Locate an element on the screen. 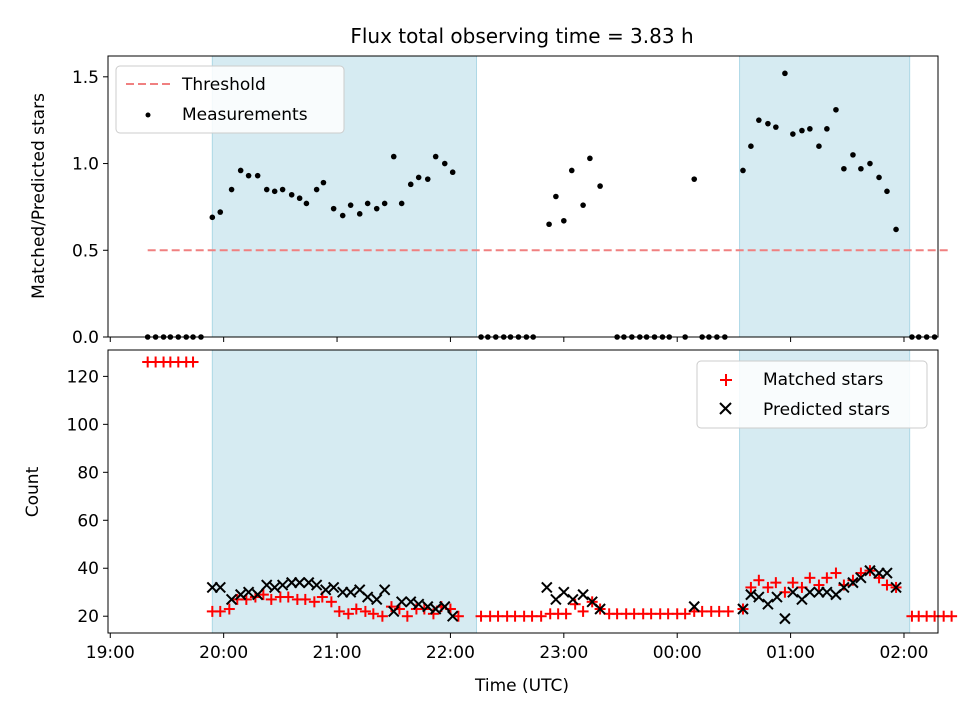 The height and width of the screenshot is (720, 960). legend-predicted-label: Predicted stars is located at coordinates (826, 410).